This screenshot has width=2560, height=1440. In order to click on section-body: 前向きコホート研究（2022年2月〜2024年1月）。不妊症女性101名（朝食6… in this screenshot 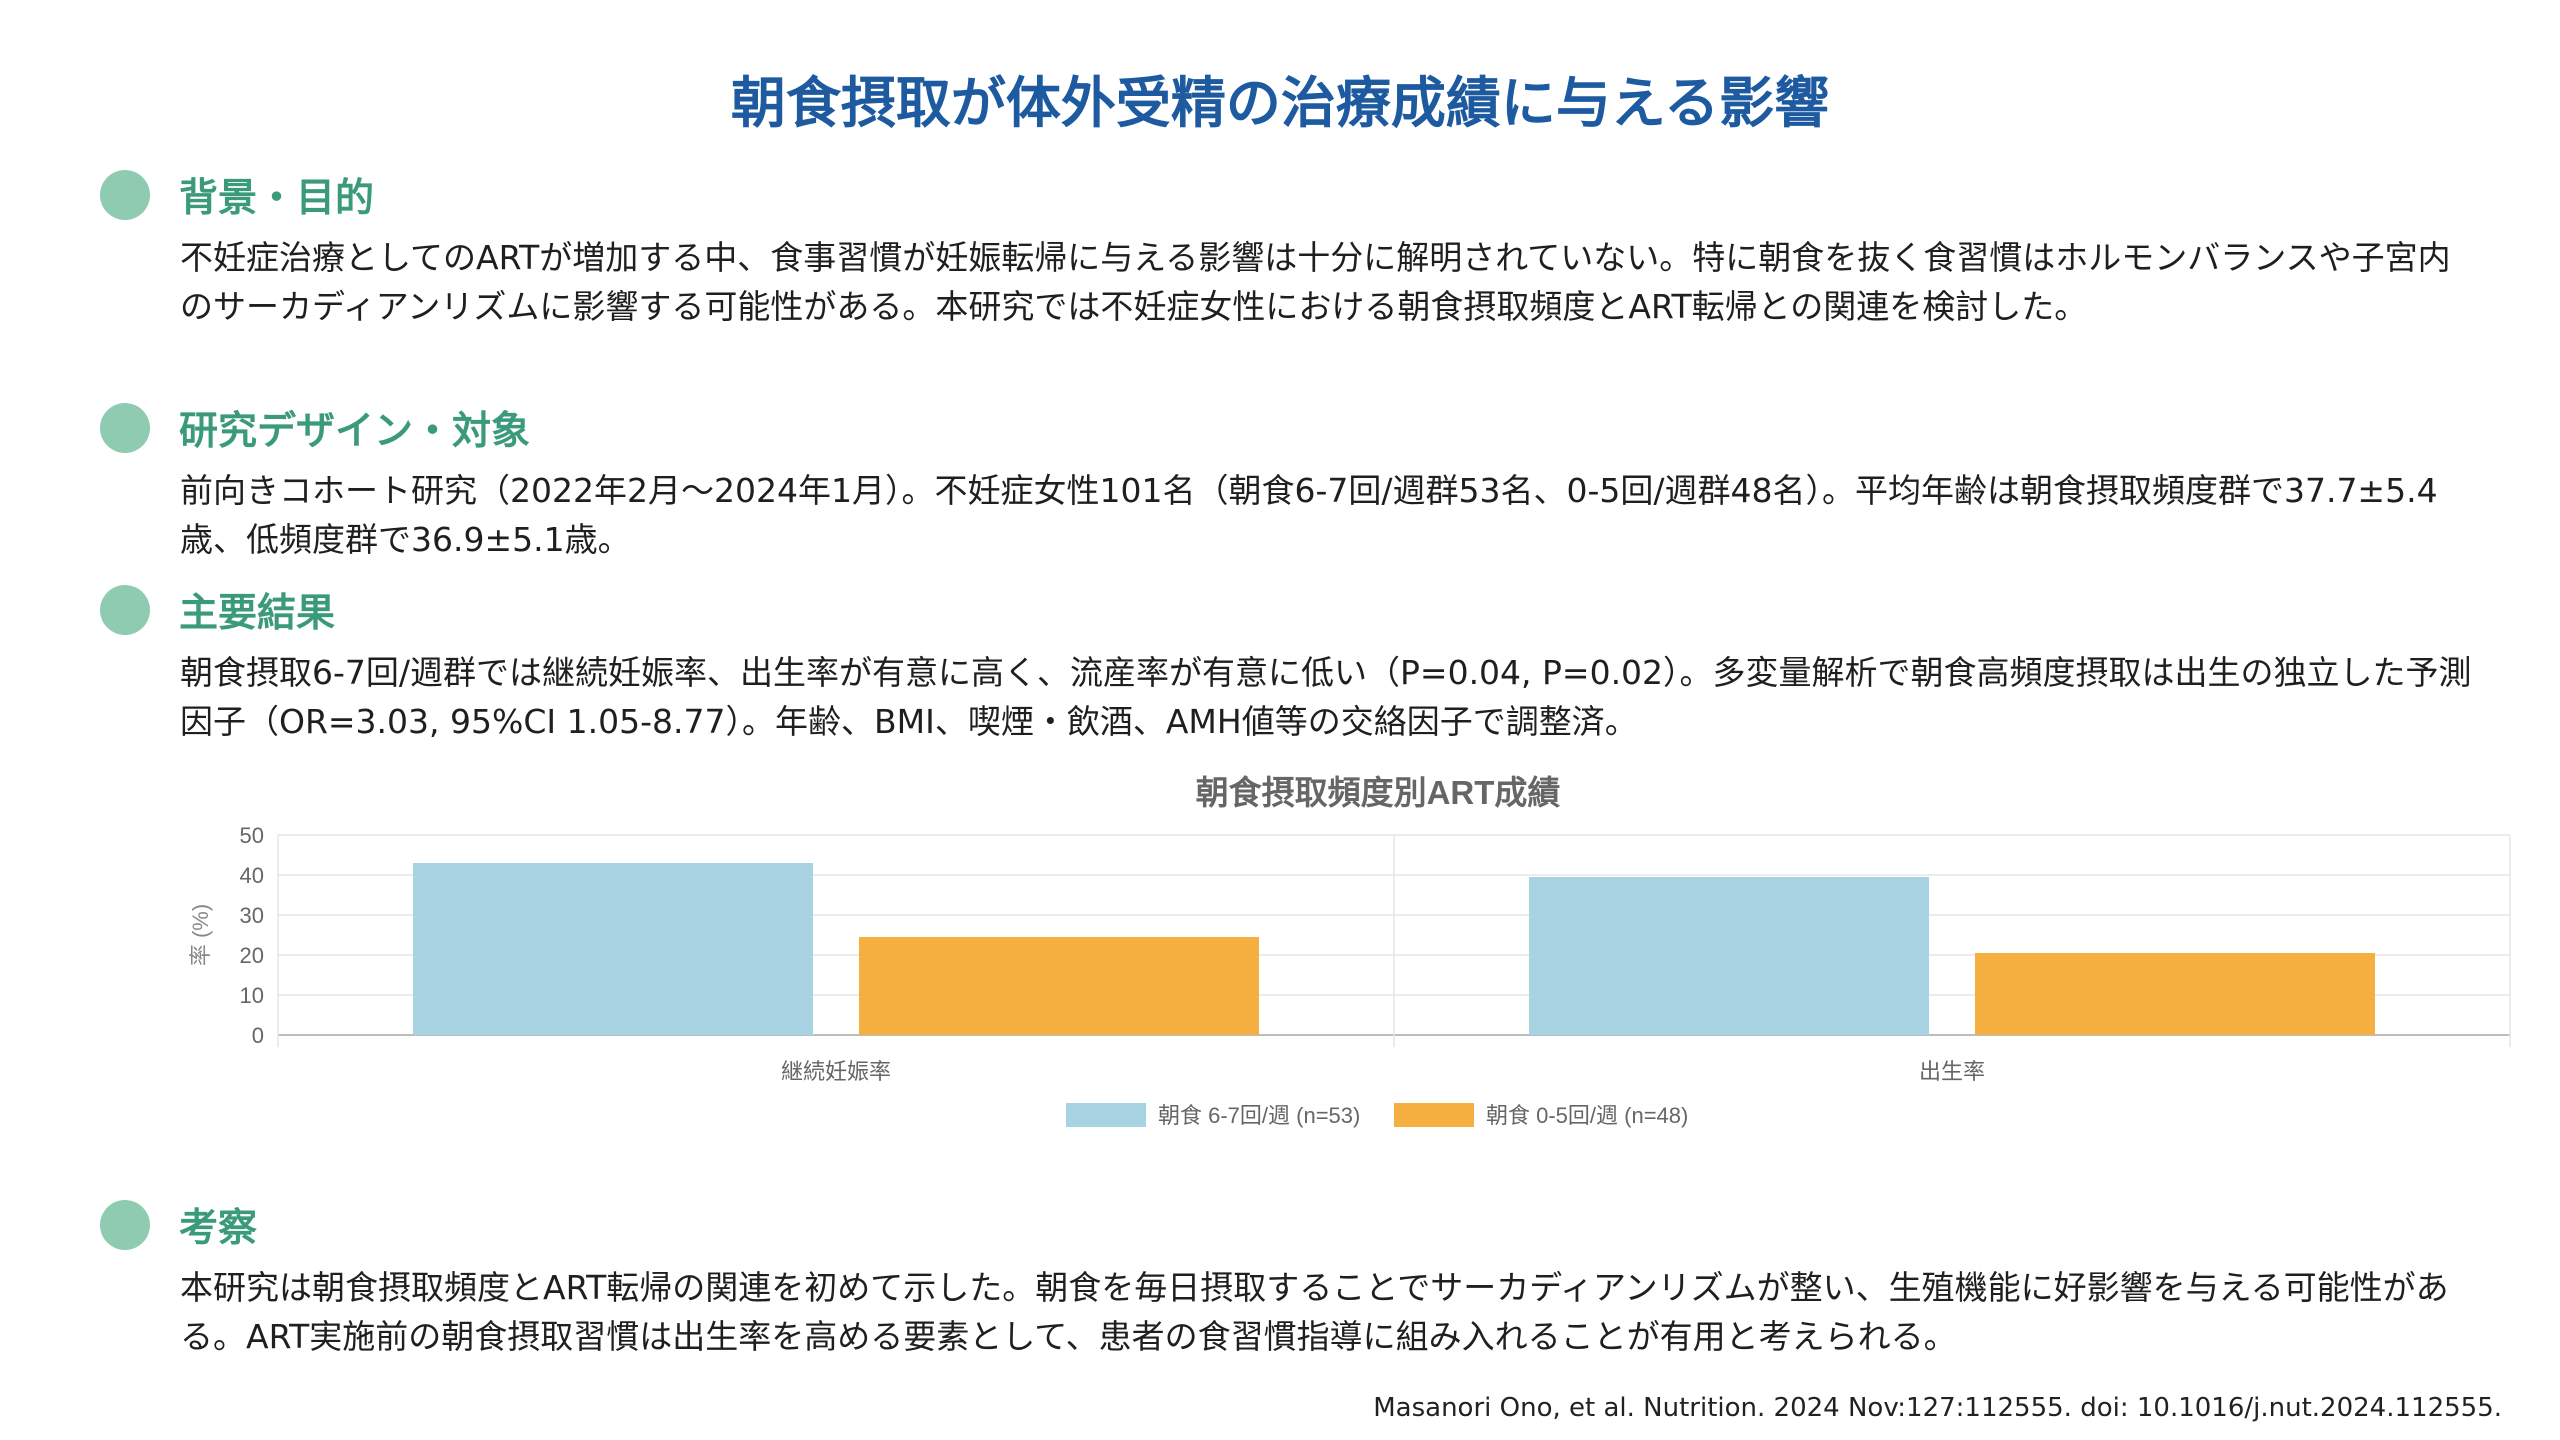, I will do `click(1309, 515)`.